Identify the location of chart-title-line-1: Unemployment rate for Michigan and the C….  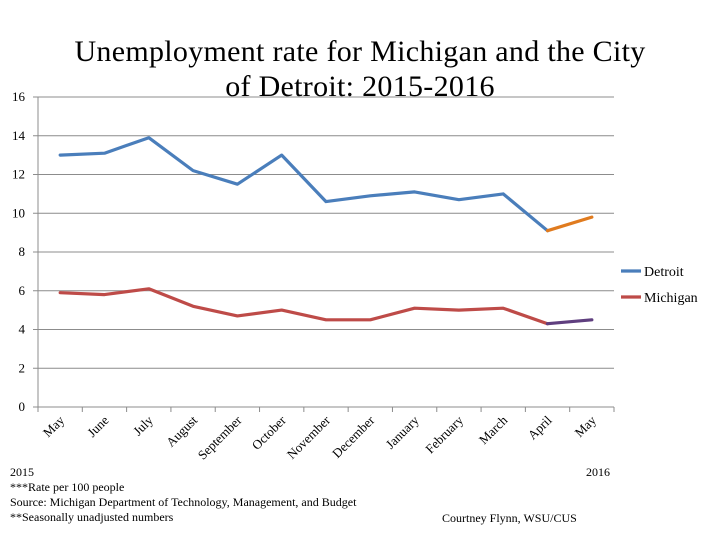
(360, 51).